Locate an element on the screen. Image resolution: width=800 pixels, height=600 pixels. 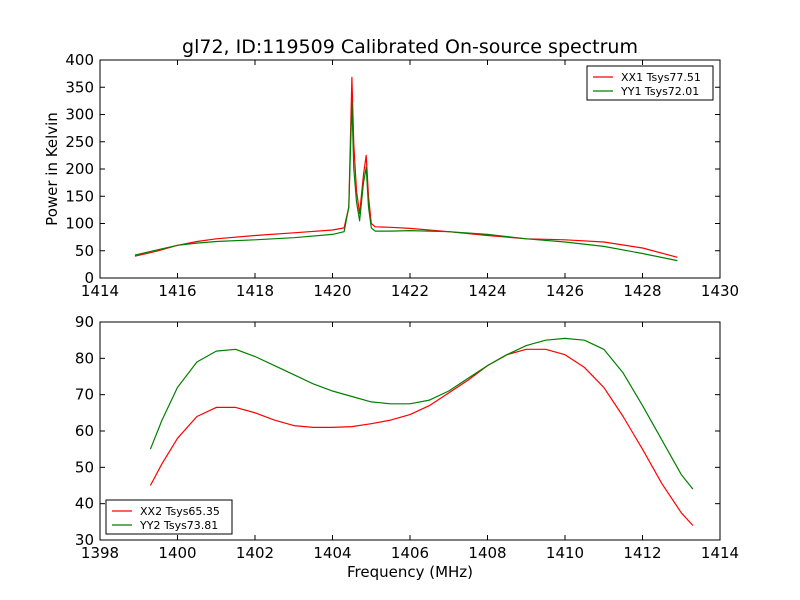
legend-entry: YY2 Tsys73.81 is located at coordinates (178, 525).